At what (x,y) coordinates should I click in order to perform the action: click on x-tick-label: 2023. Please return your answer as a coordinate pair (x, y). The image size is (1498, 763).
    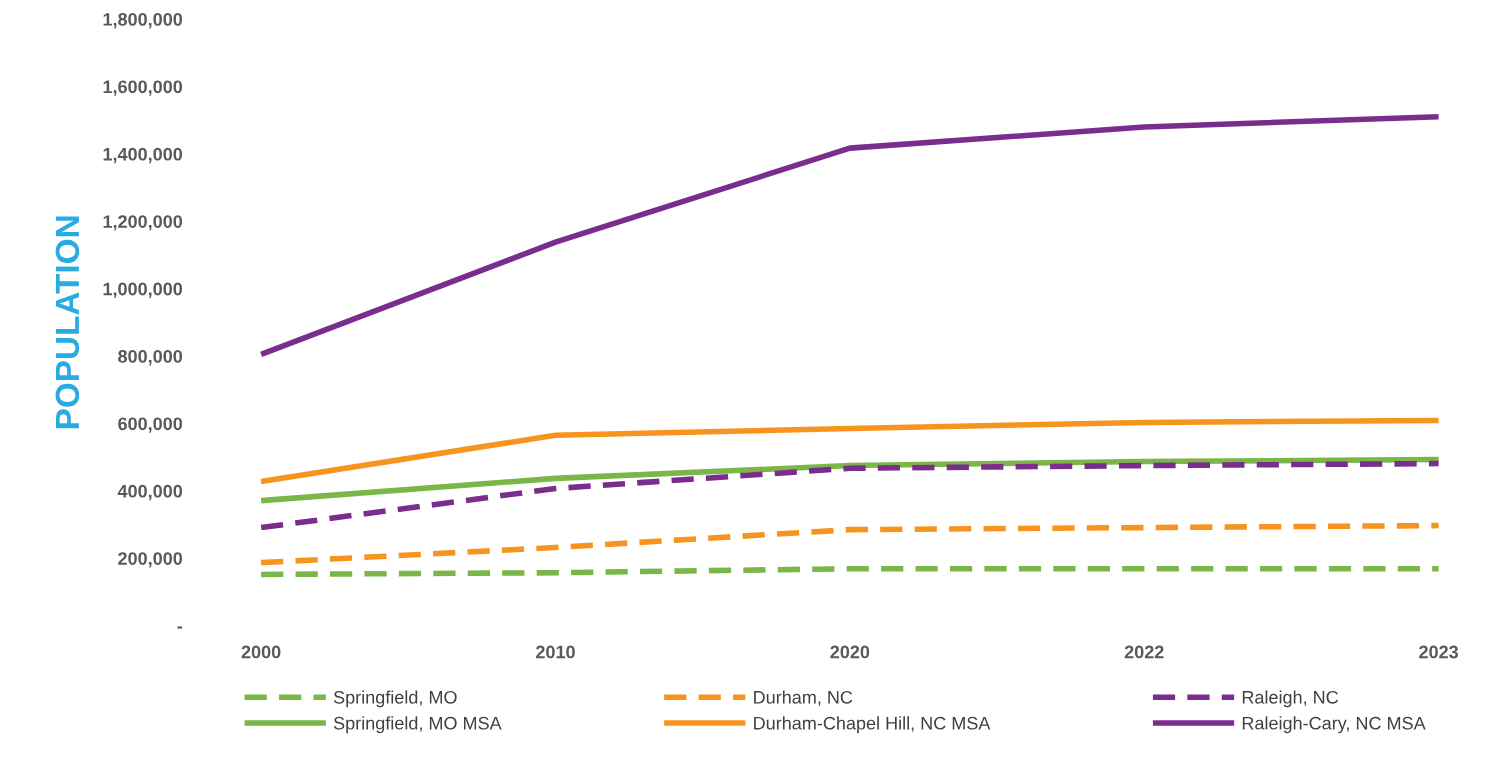
    Looking at the image, I should click on (1439, 652).